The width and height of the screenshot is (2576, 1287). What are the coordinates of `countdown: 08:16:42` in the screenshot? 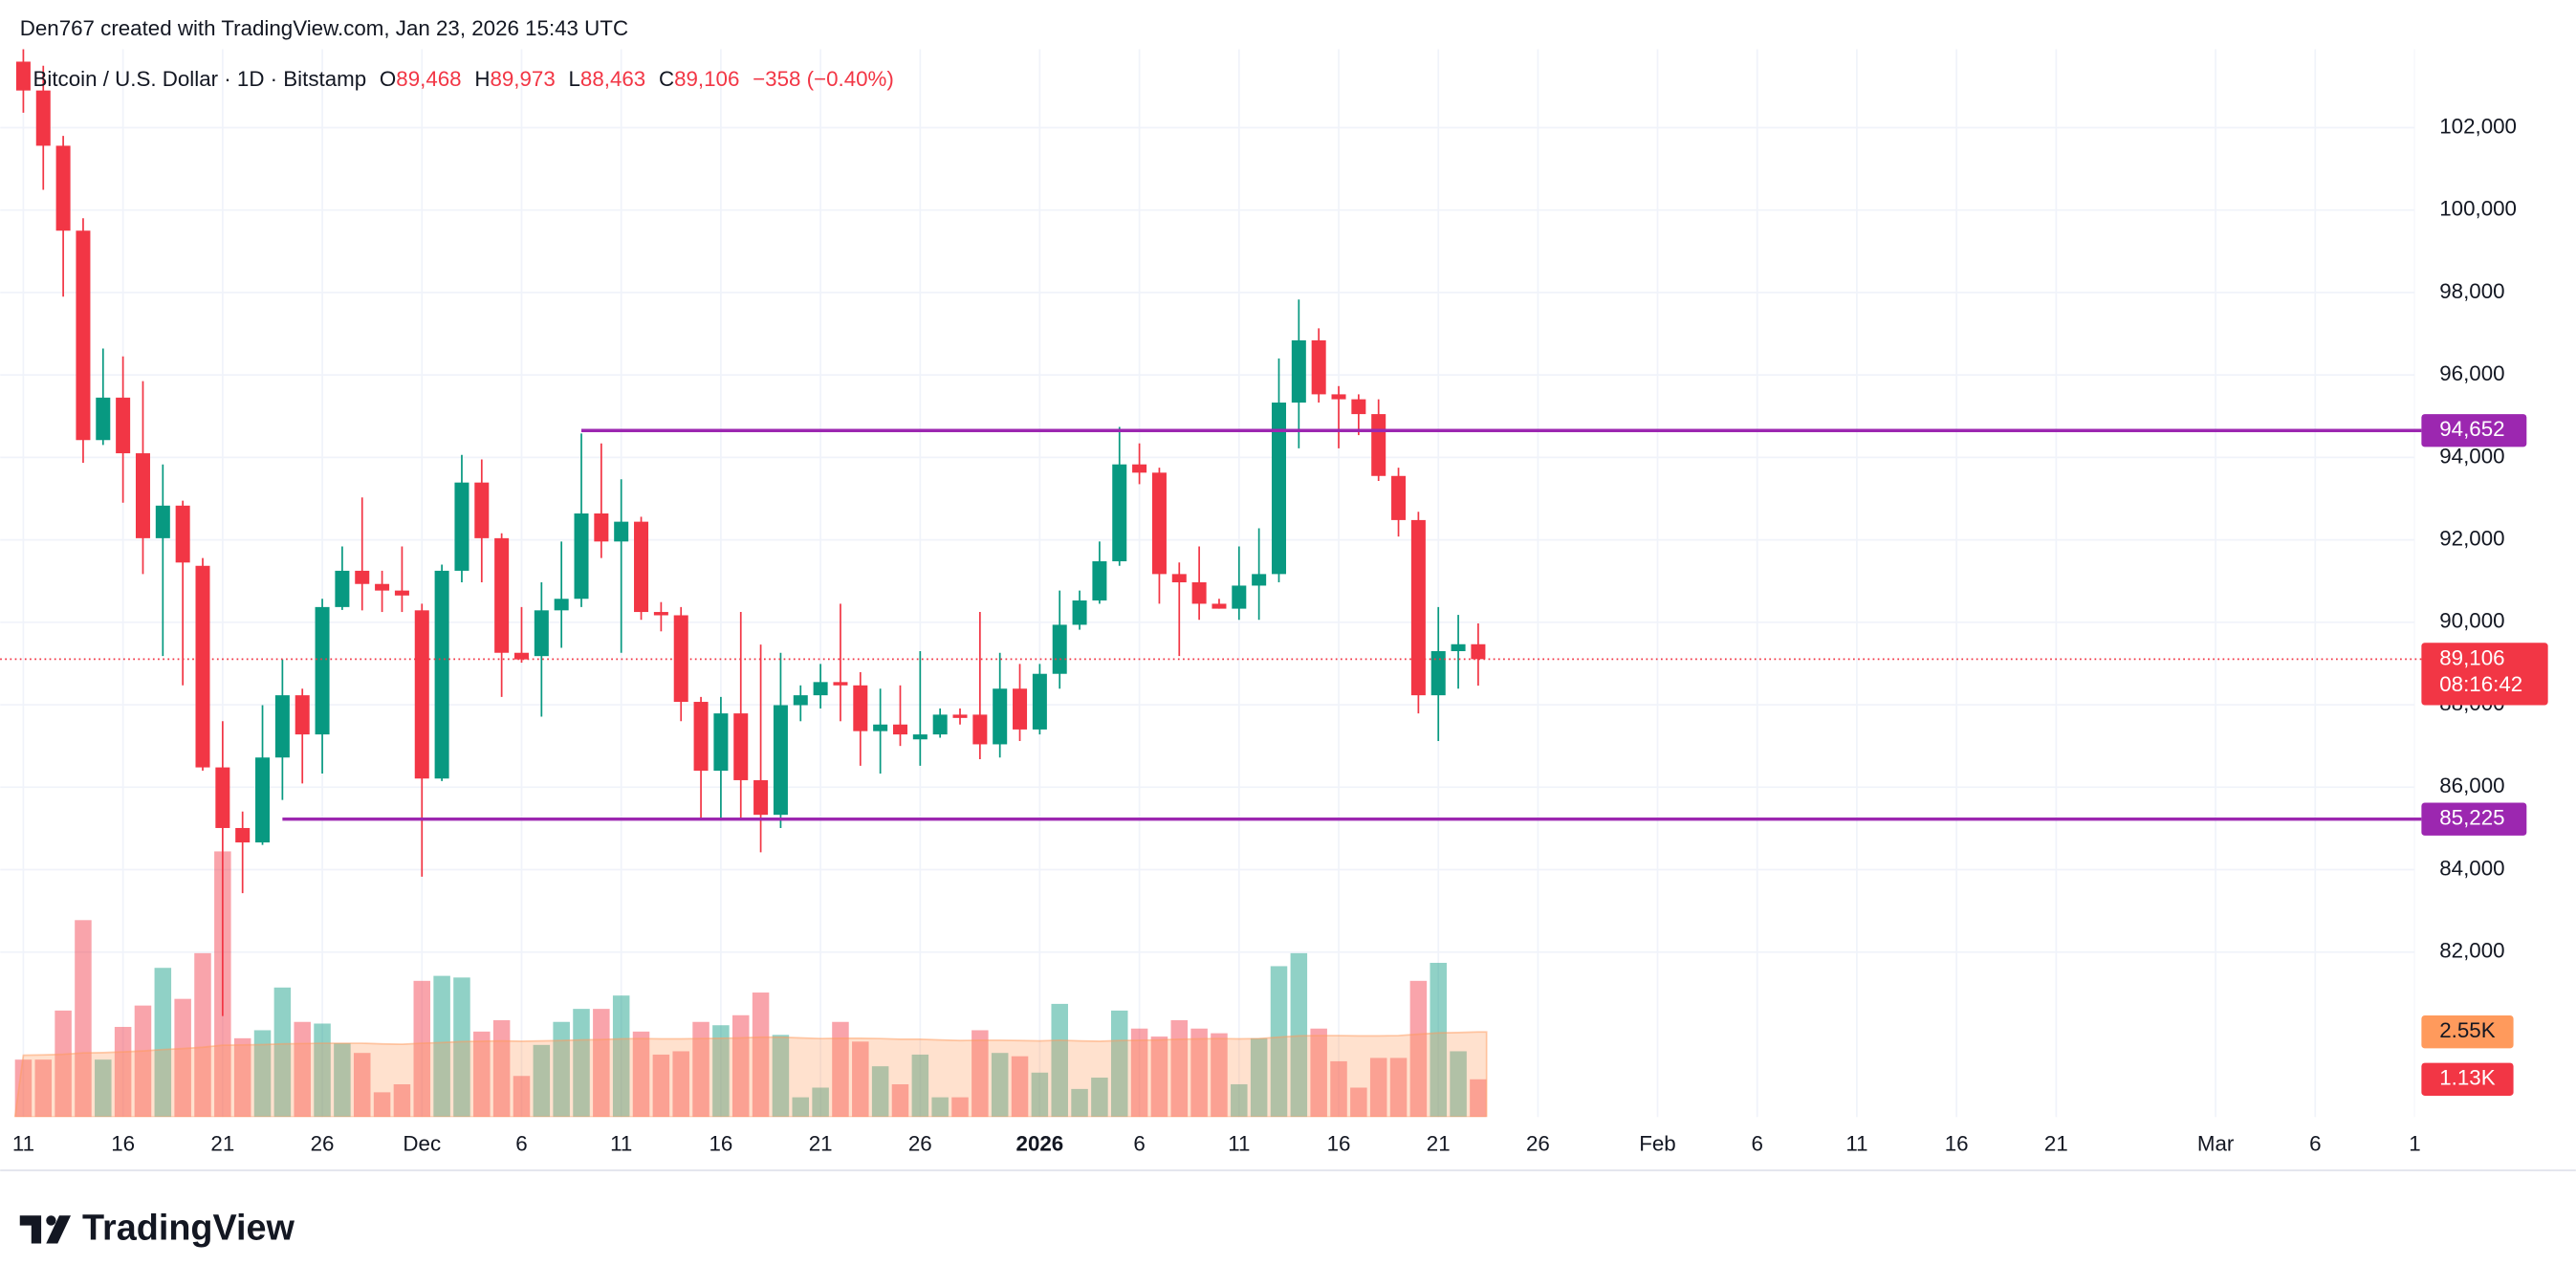 It's located at (2480, 684).